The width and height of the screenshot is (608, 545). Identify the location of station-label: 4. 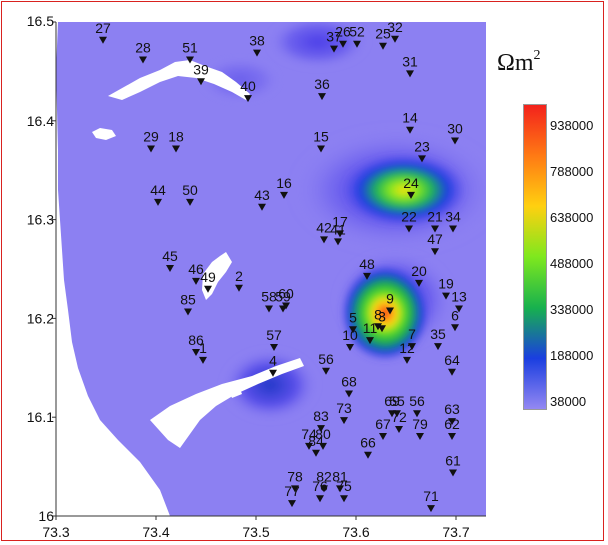
(273, 361).